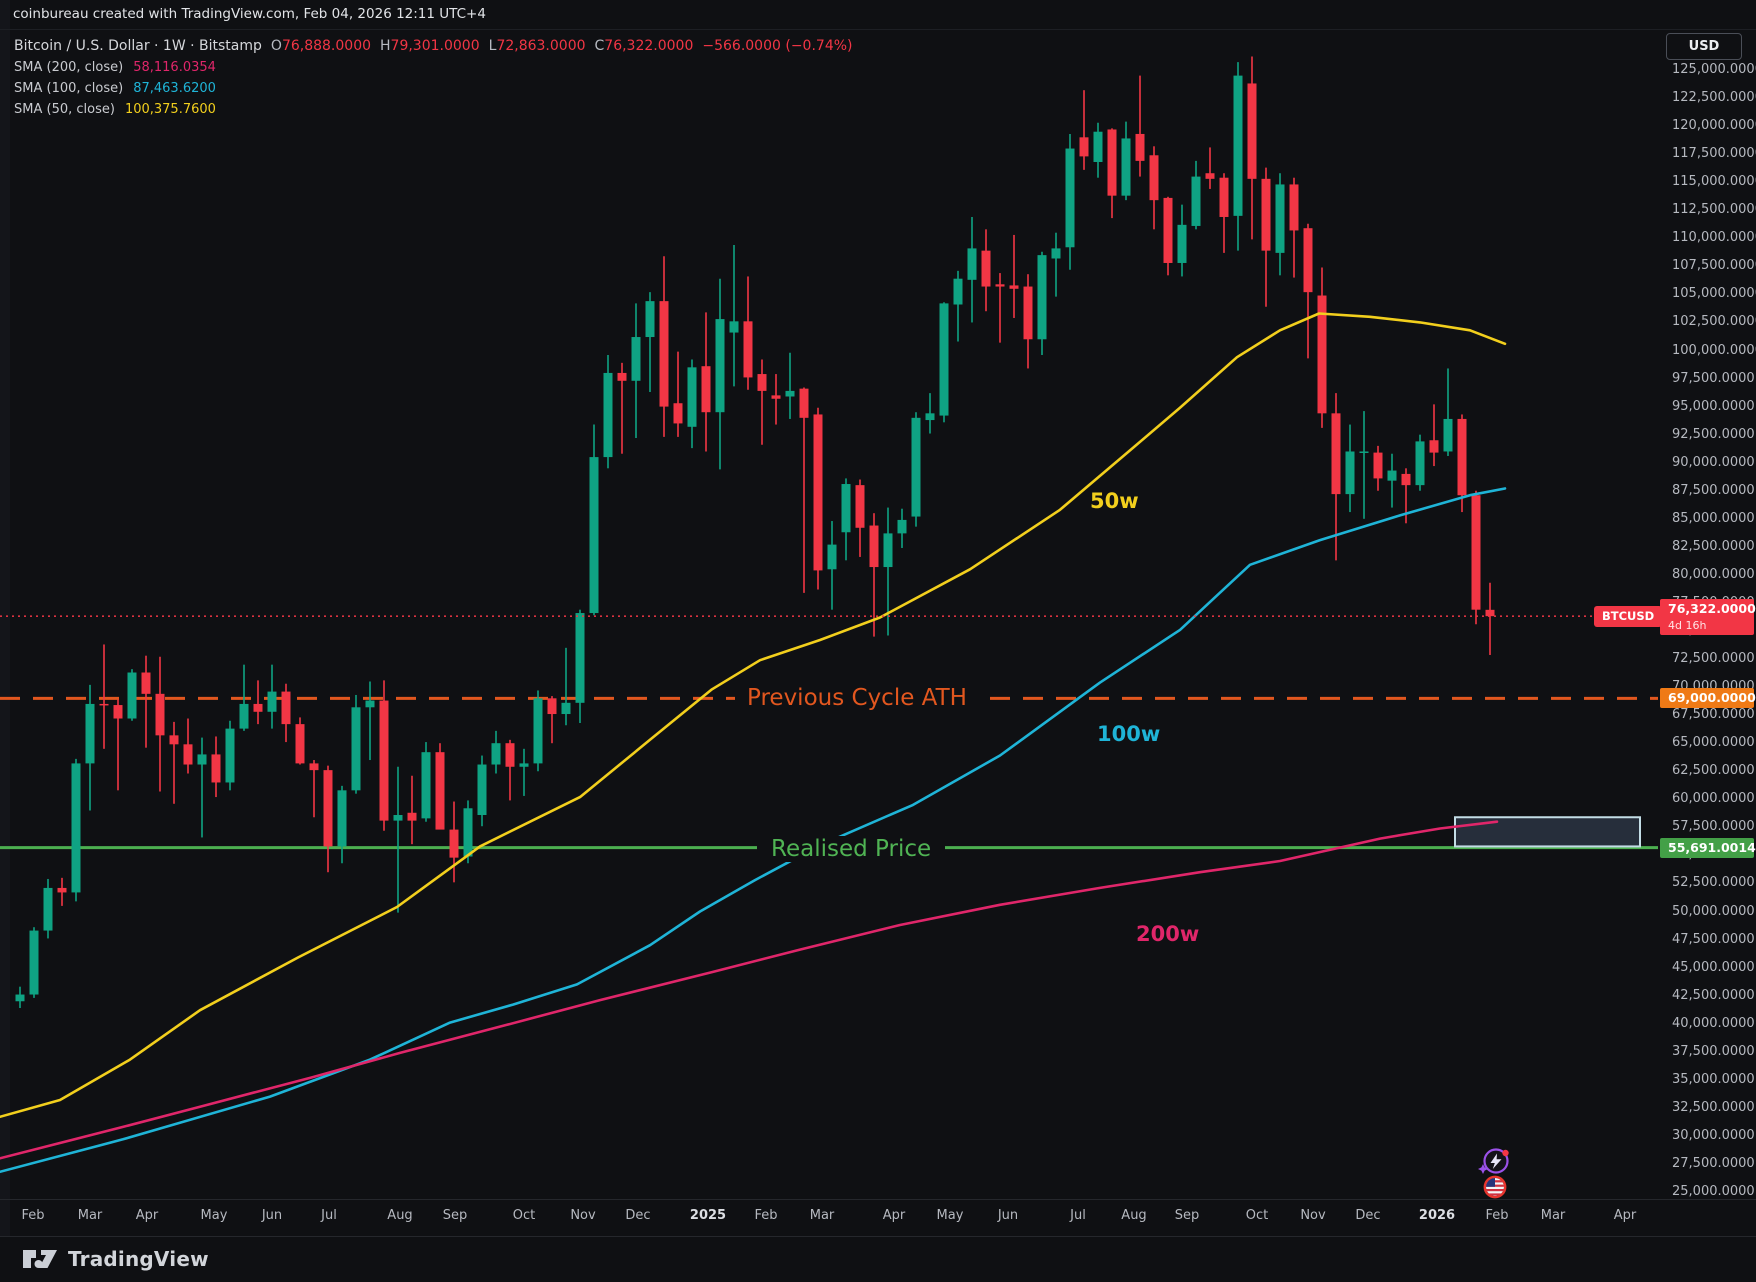 Image resolution: width=1756 pixels, height=1282 pixels. Describe the element at coordinates (5, 641) in the screenshot. I see `left-gutter` at that location.